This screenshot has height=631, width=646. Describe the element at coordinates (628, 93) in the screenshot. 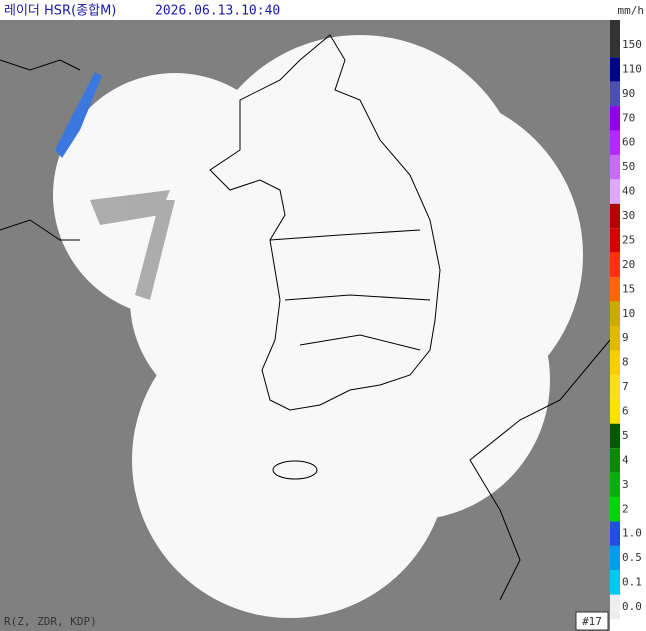

I see `legend-label: 90` at that location.